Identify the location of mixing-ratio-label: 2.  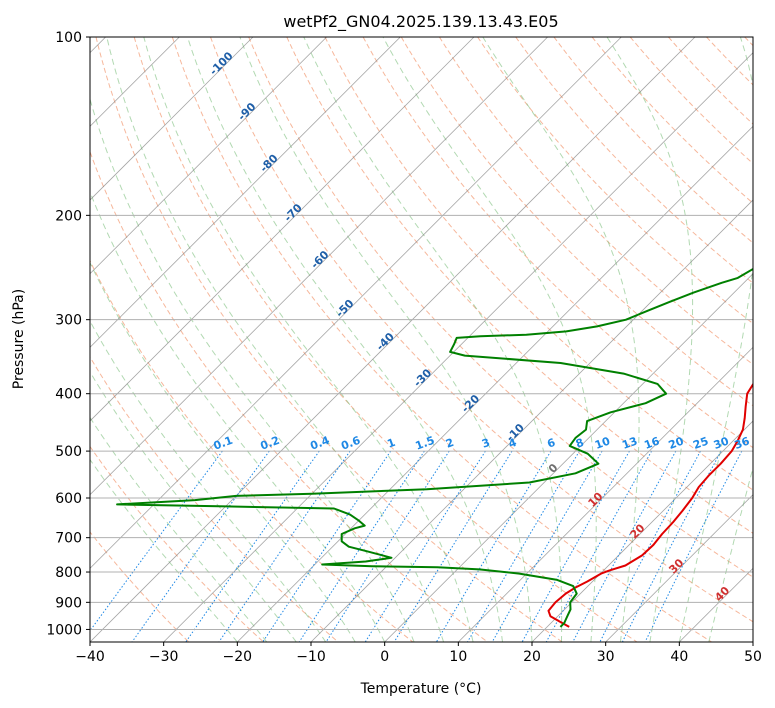
(450, 443).